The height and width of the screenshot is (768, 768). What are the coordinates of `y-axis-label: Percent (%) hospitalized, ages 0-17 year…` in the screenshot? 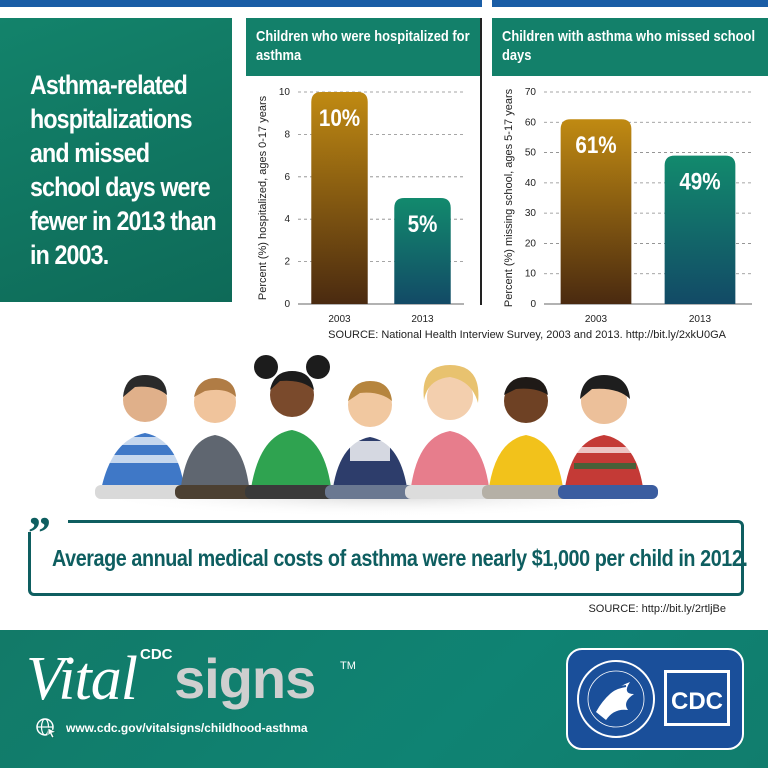 It's located at (263, 197).